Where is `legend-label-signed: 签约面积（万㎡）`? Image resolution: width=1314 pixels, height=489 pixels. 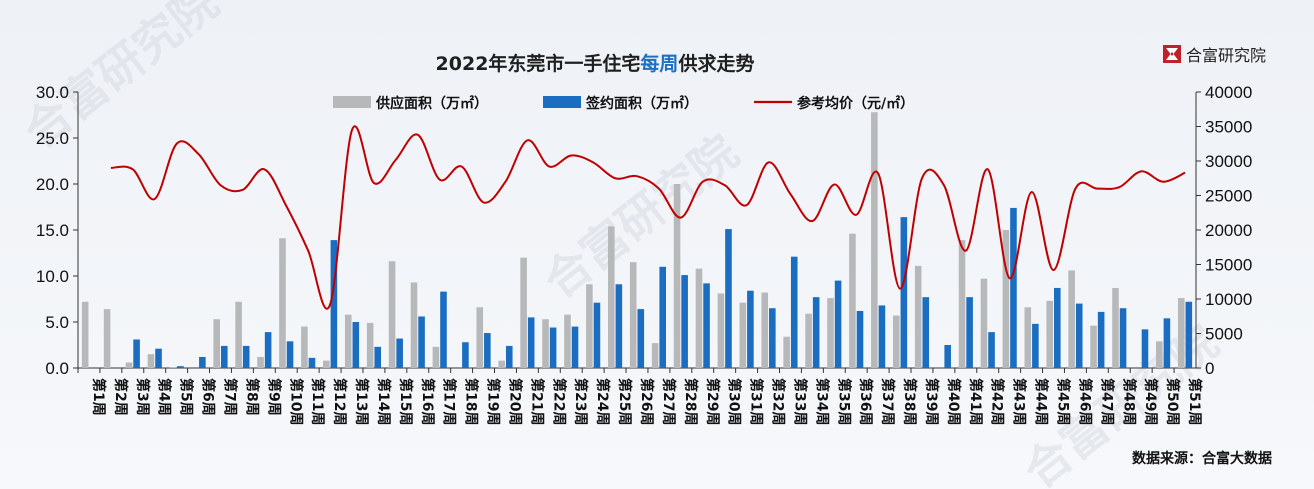
legend-label-signed: 签约面积（万㎡） is located at coordinates (641, 103).